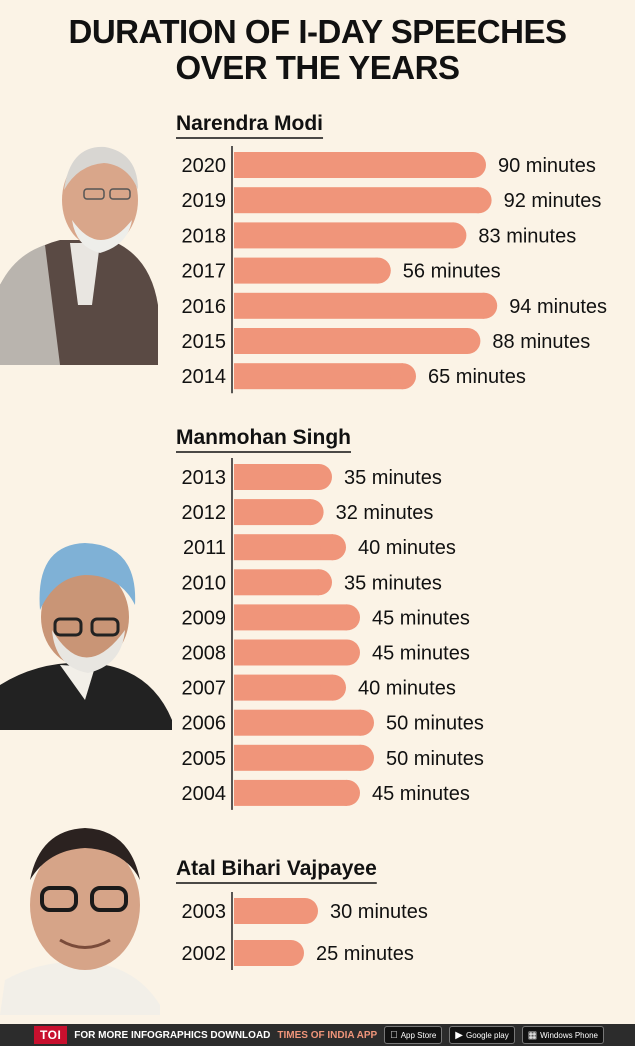  I want to click on app-store-label: App Store, so click(415, 1035).